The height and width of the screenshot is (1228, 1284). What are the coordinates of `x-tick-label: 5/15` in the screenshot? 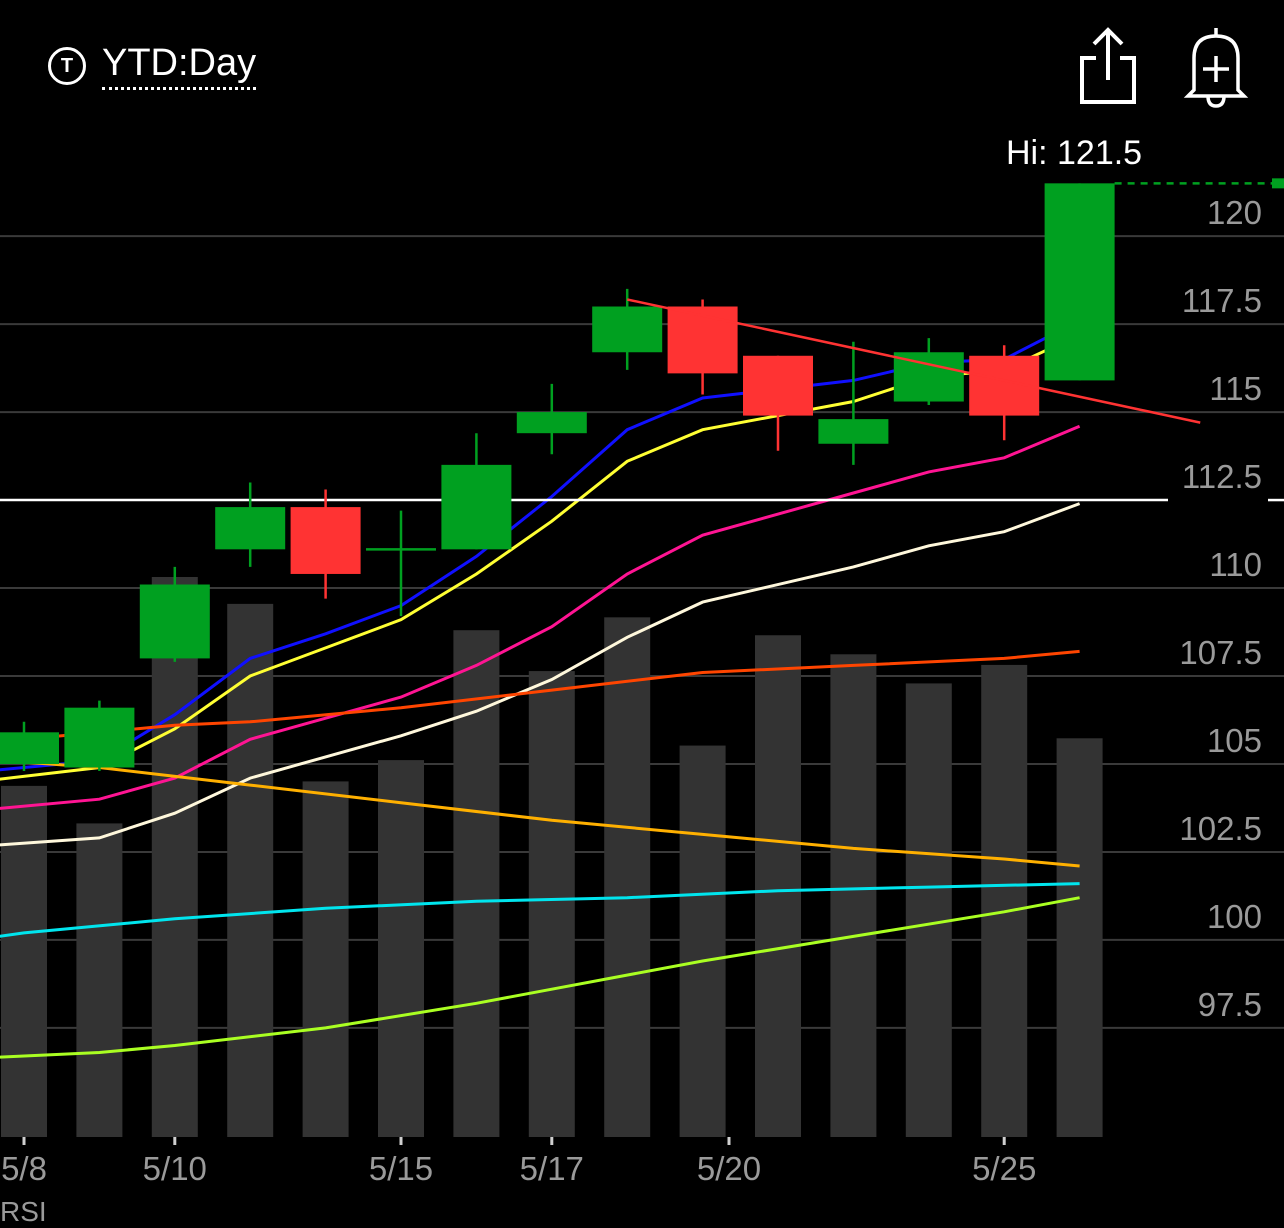 It's located at (401, 1168).